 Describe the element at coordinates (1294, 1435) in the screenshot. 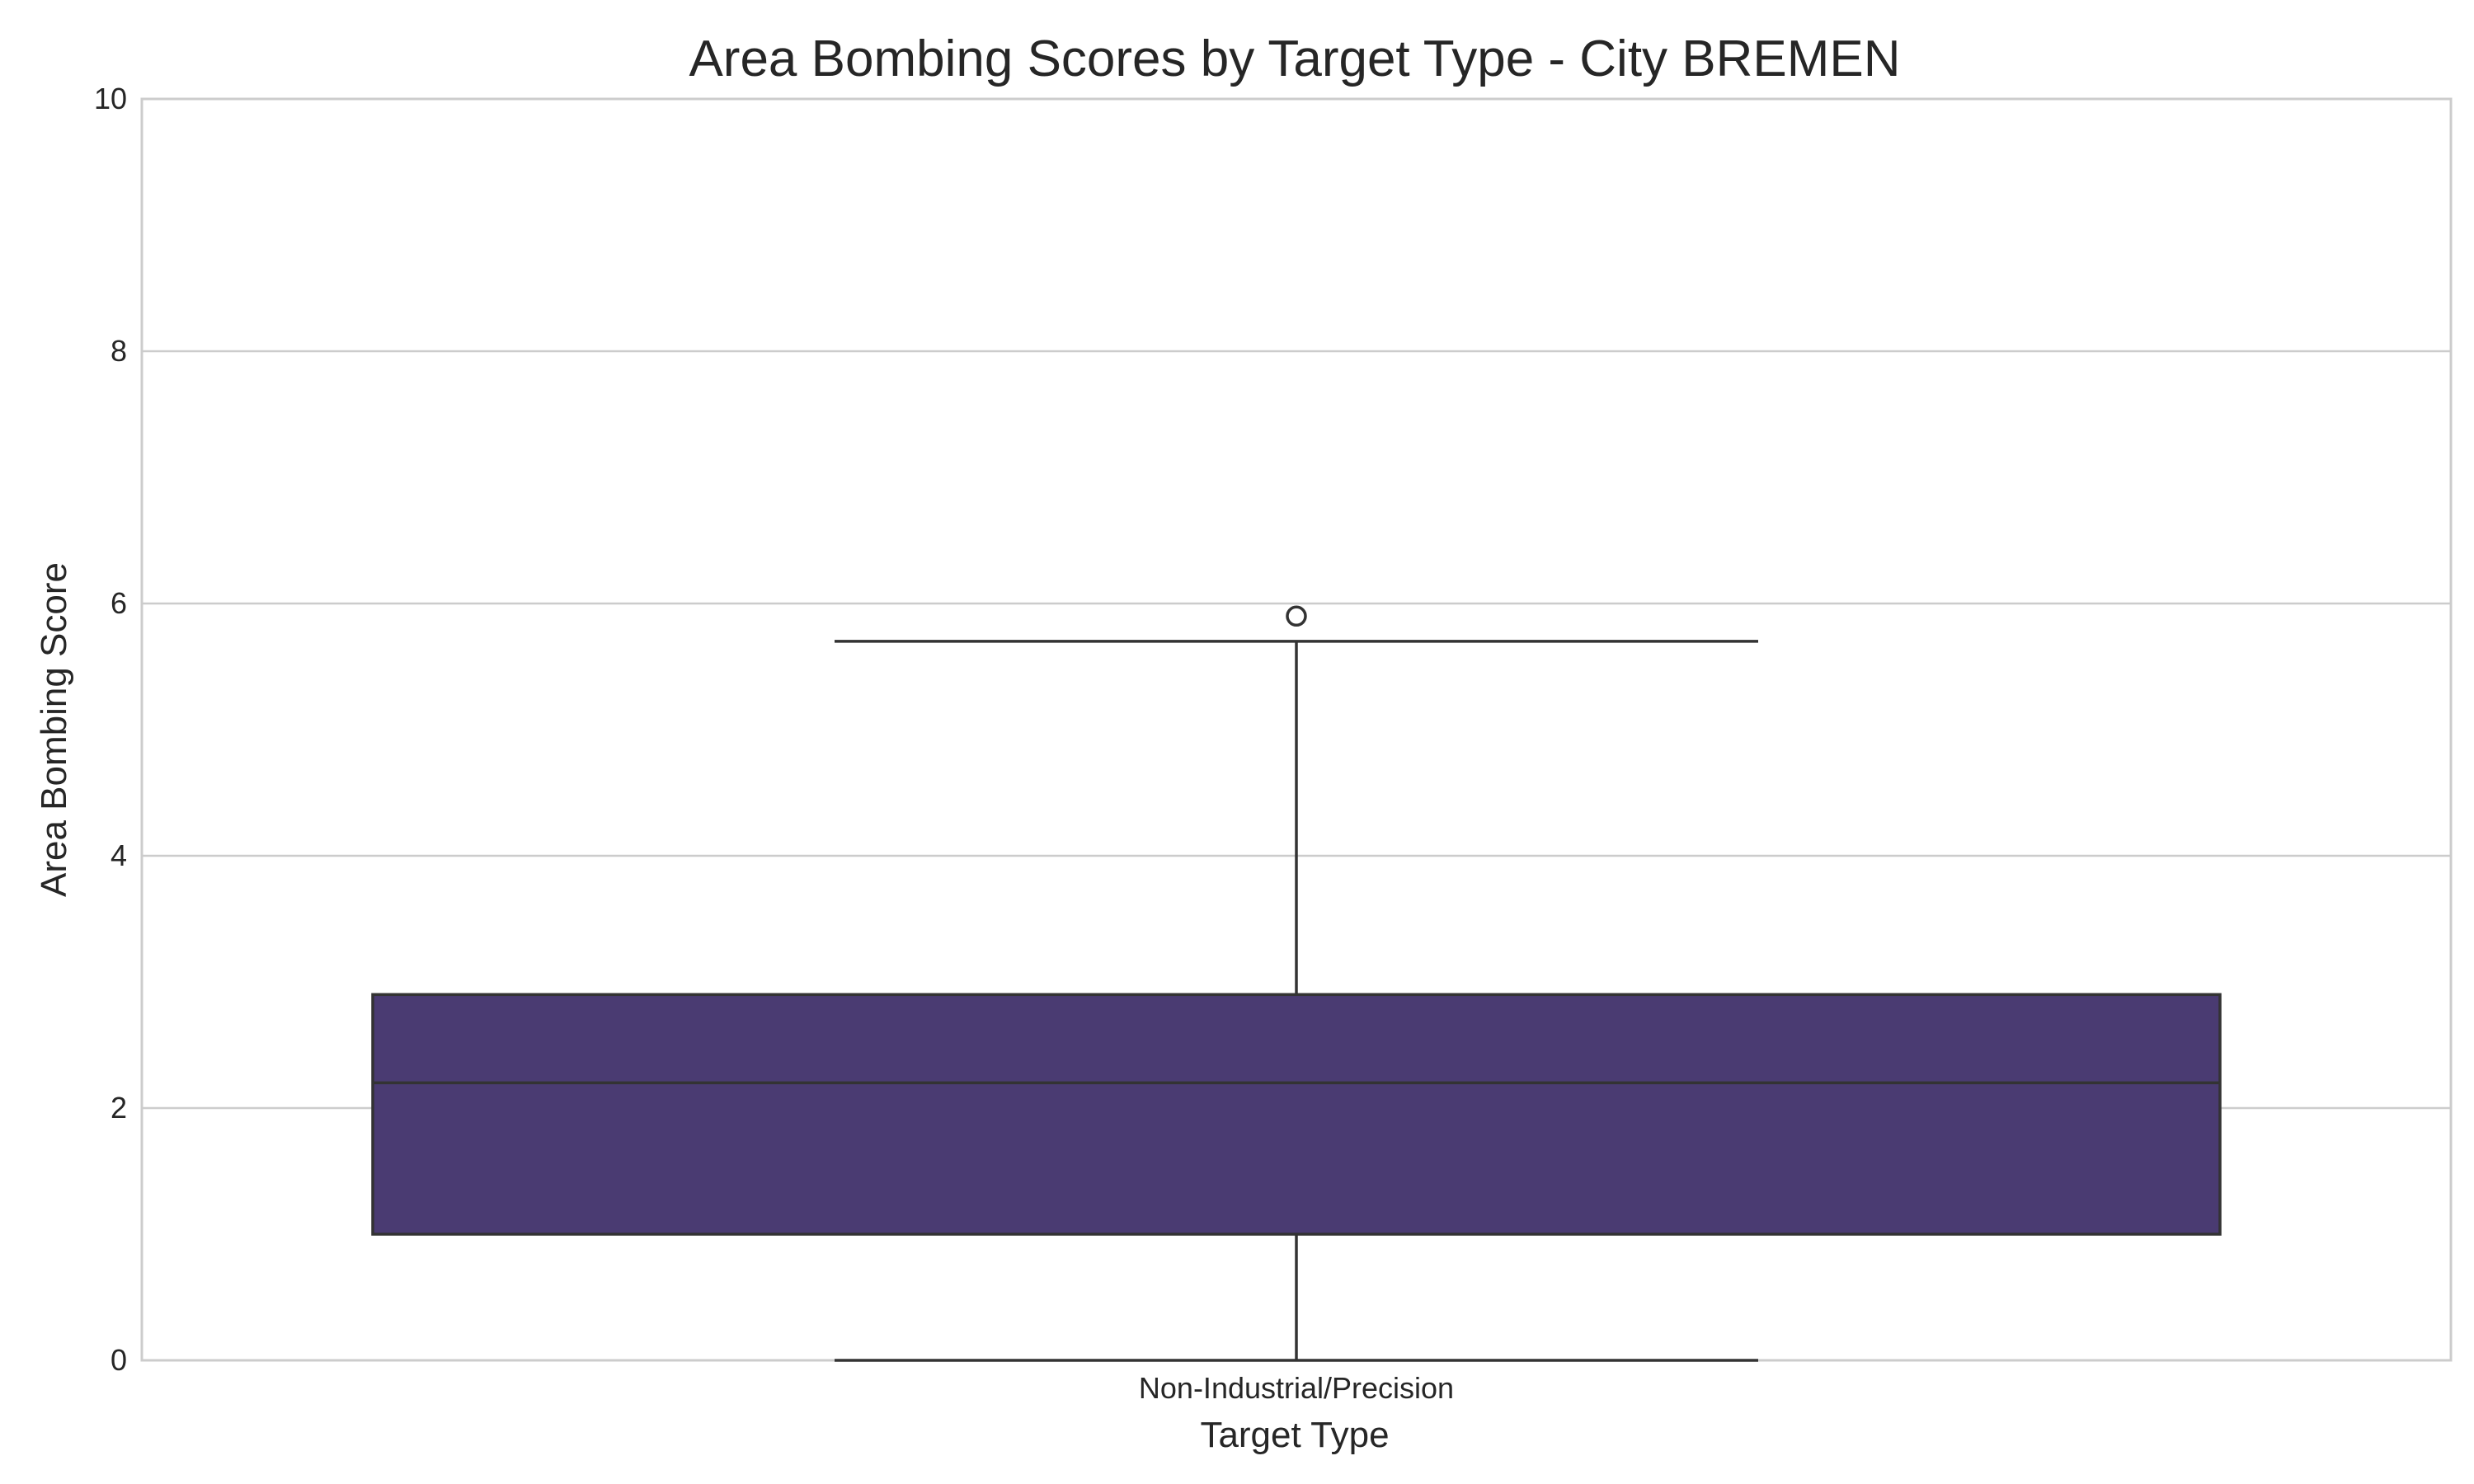

I see `x-axis-label: Target Type` at that location.